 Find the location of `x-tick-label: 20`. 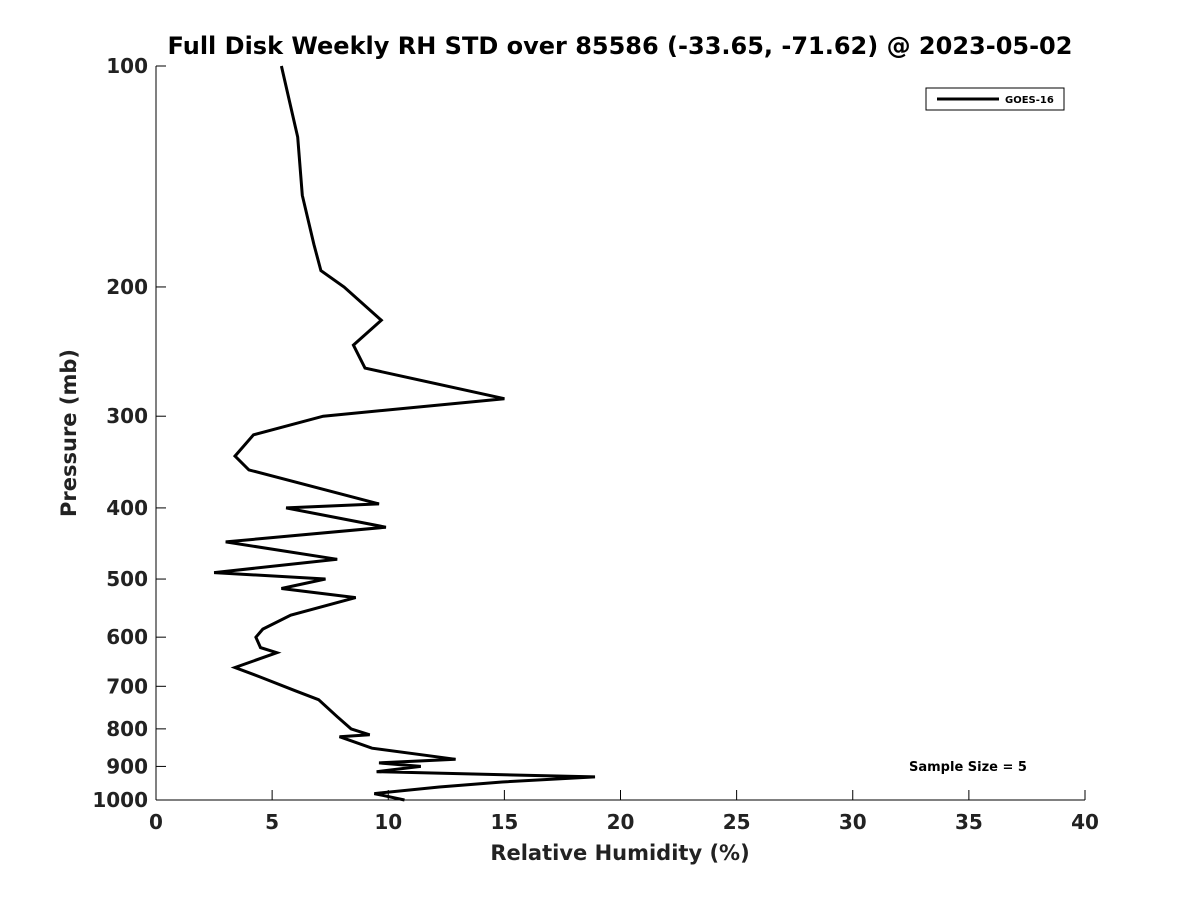

x-tick-label: 20 is located at coordinates (621, 822).